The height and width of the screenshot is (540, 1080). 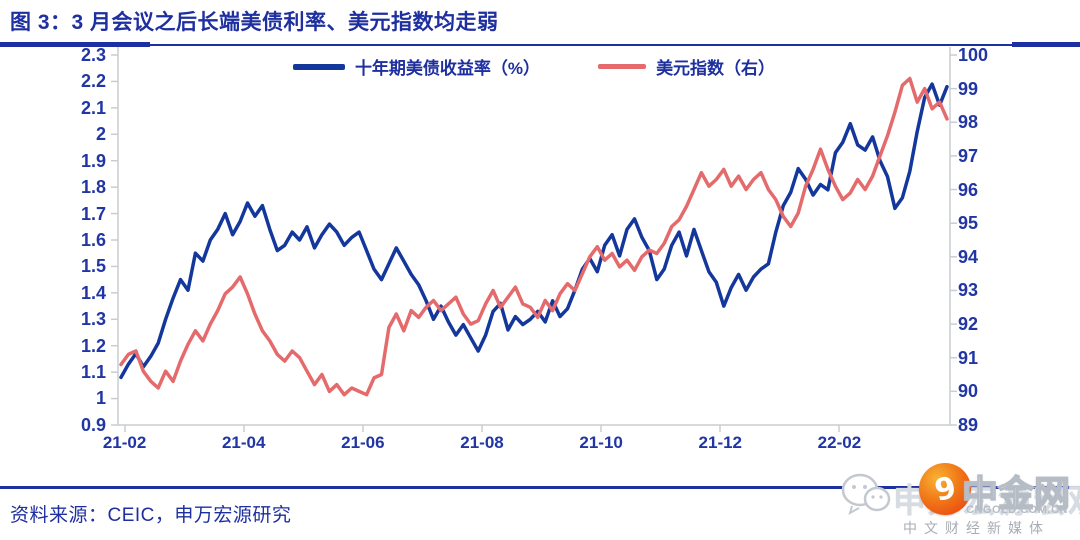 I want to click on legend-label-dollar-index: 美元指数（右）, so click(x=716, y=68).